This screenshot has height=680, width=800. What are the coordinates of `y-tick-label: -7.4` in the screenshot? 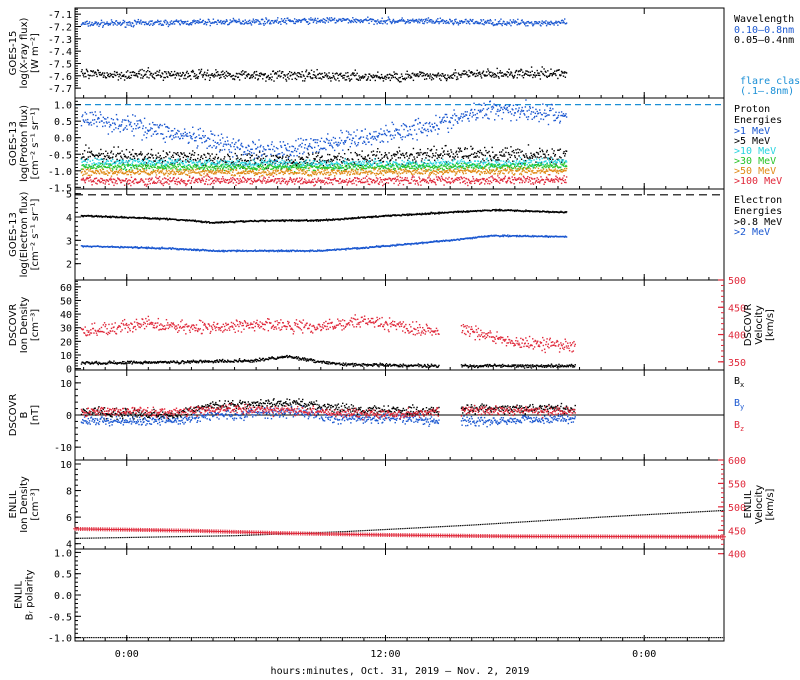 It's located at (60, 52).